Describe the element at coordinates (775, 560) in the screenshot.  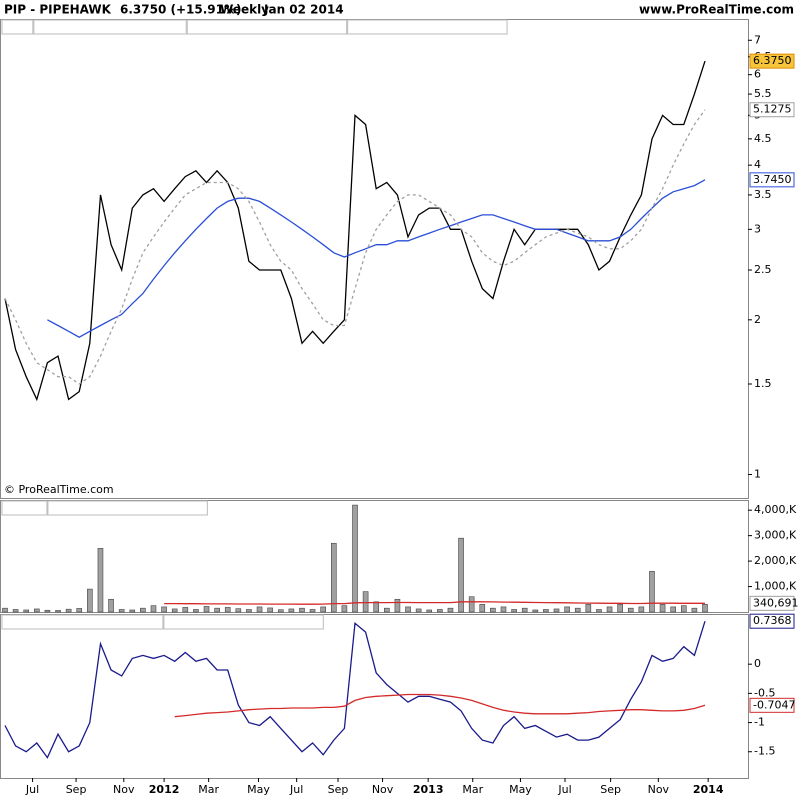
I see `y-tick-label: 2,000,K` at that location.